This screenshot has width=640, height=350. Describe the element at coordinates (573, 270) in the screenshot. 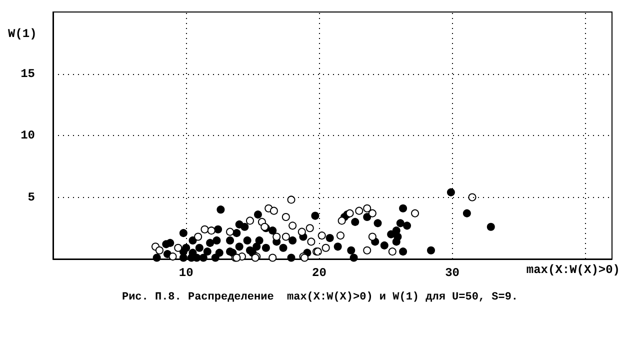

I see `x-axis-title: max(X:W(X)>0)` at that location.